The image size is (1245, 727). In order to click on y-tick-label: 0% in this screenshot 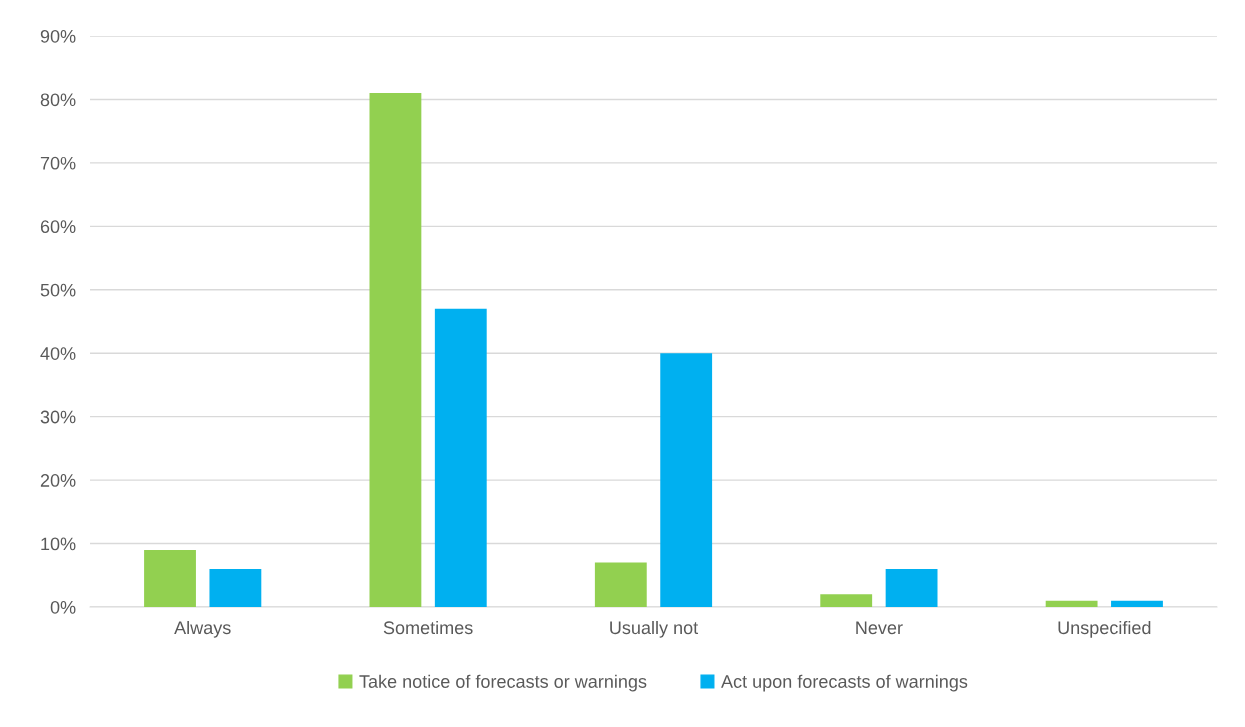, I will do `click(63, 607)`.